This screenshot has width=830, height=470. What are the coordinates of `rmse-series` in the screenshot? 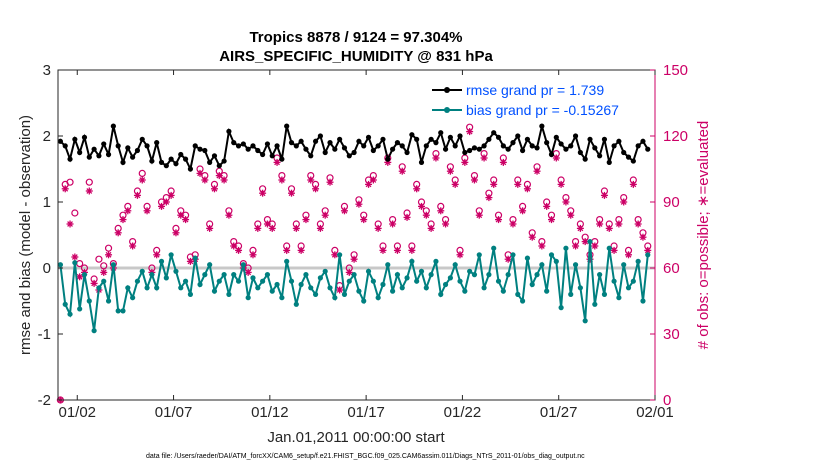 It's located at (354, 148).